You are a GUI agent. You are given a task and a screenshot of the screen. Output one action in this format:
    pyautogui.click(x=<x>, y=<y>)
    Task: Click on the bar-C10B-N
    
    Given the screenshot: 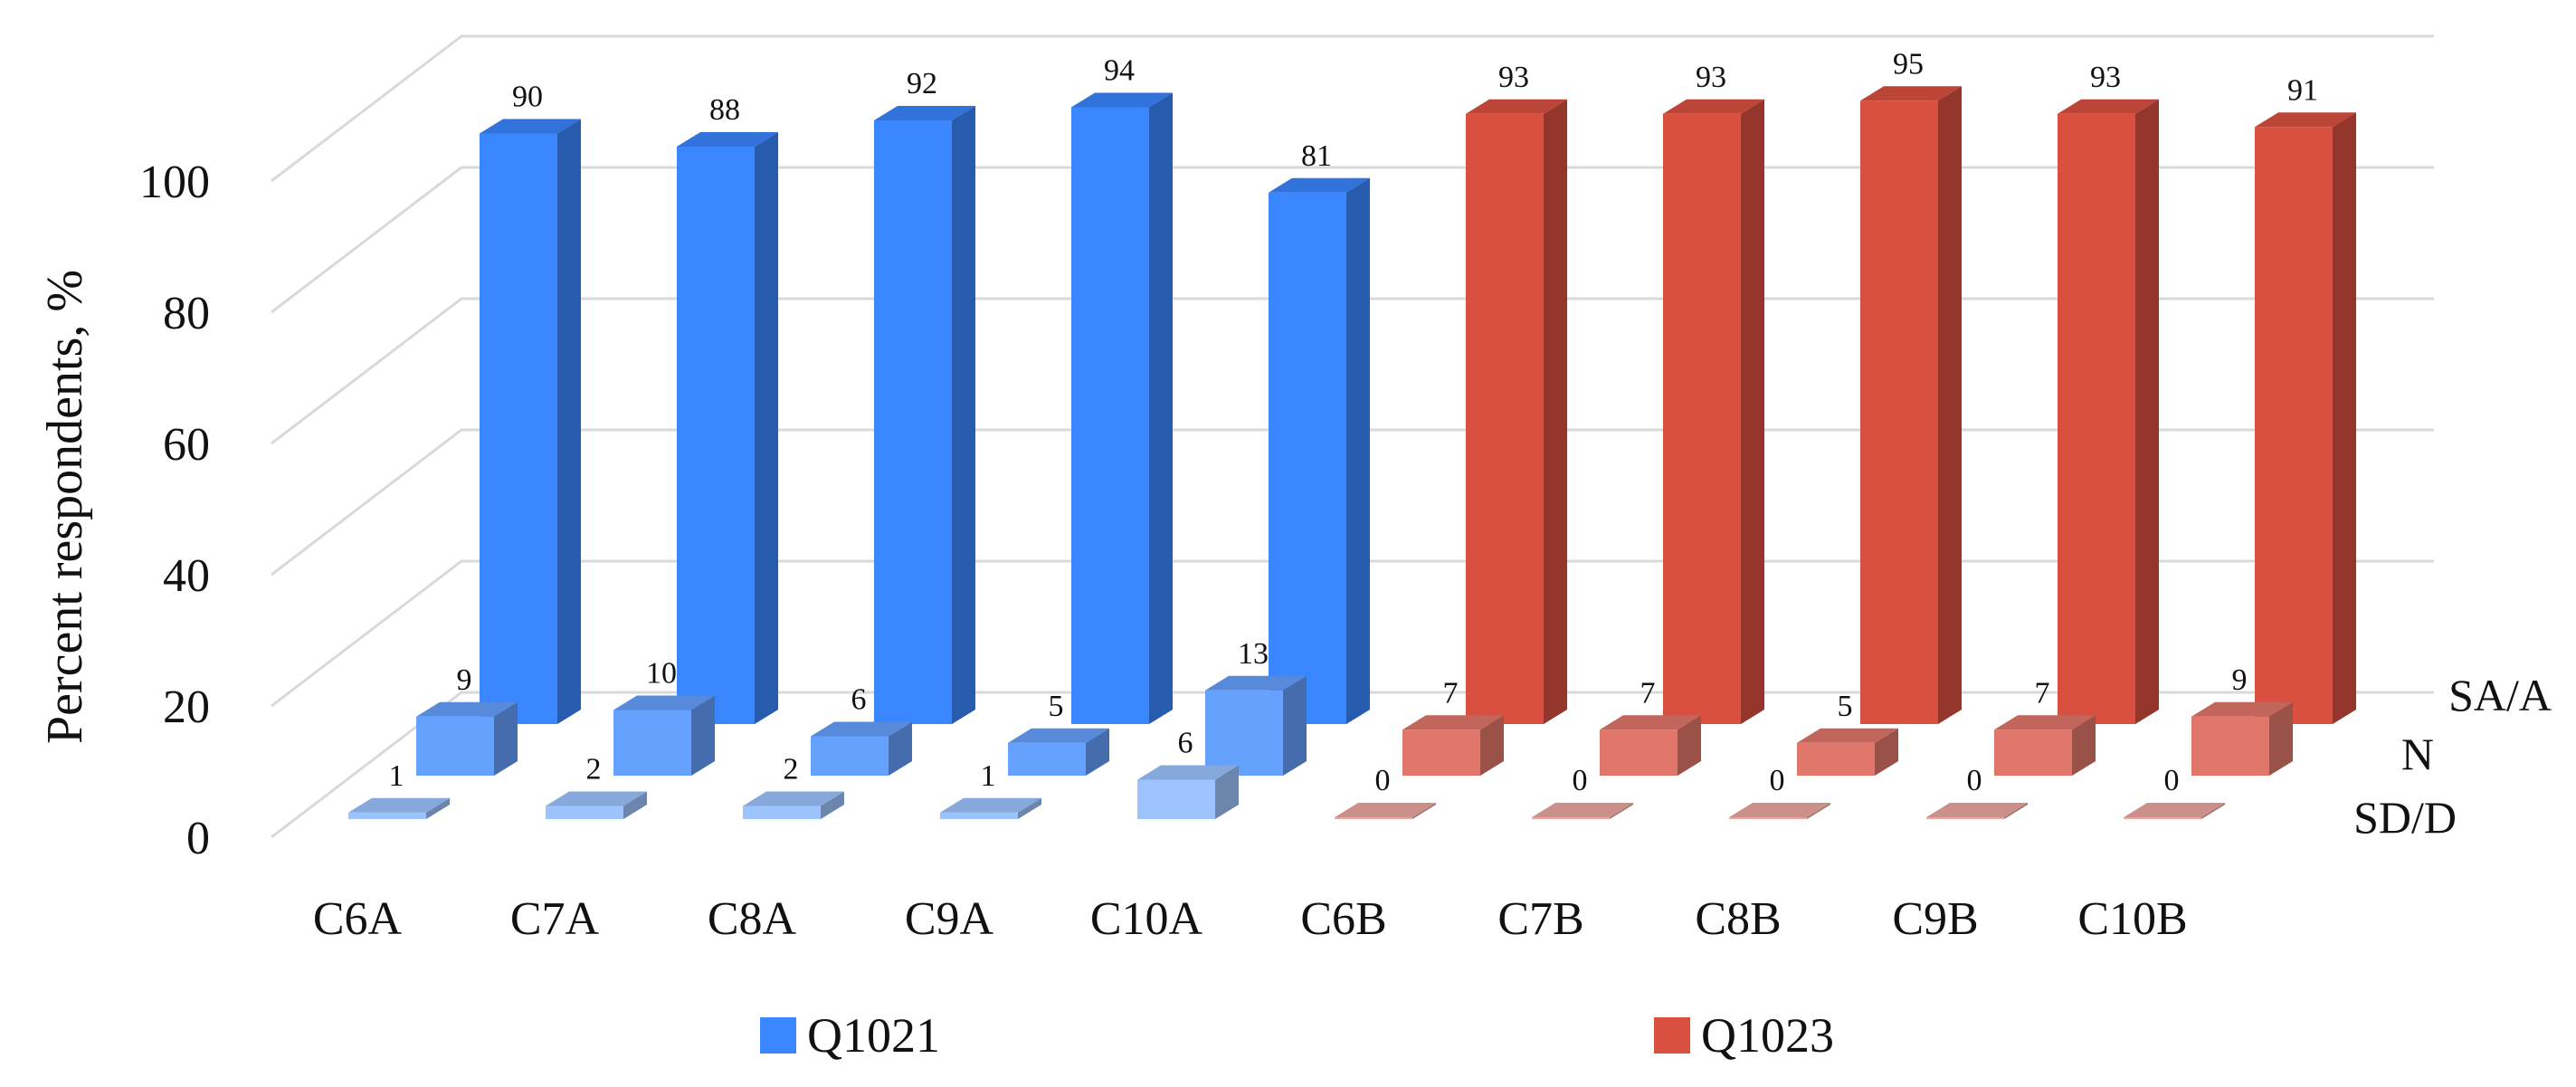 What is the action you would take?
    pyautogui.click(x=2242, y=738)
    